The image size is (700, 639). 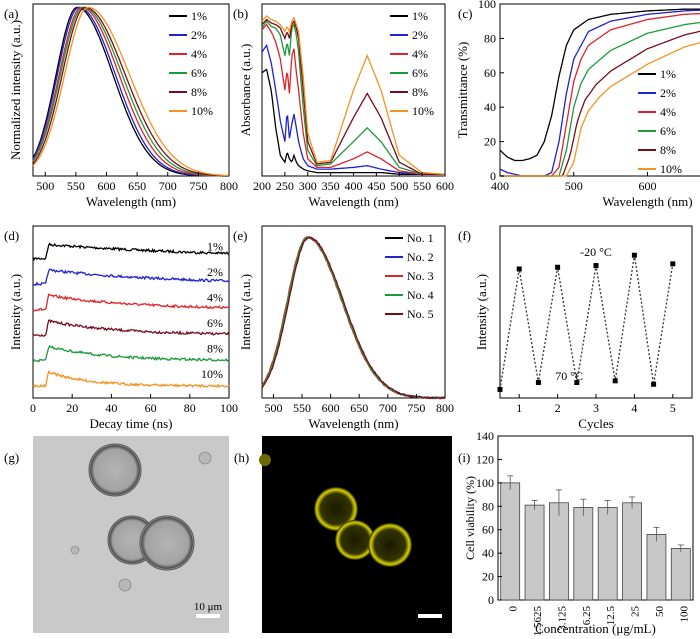 I want to click on panel-b-legend-label: 2%, so click(x=420, y=35).